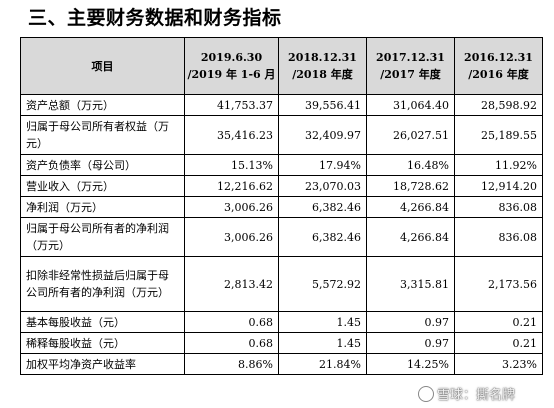 The height and width of the screenshot is (408, 554). I want to click on table-row: 基本每股收益（元） 0.68 1.45 0.97 0.21, so click(281, 322).